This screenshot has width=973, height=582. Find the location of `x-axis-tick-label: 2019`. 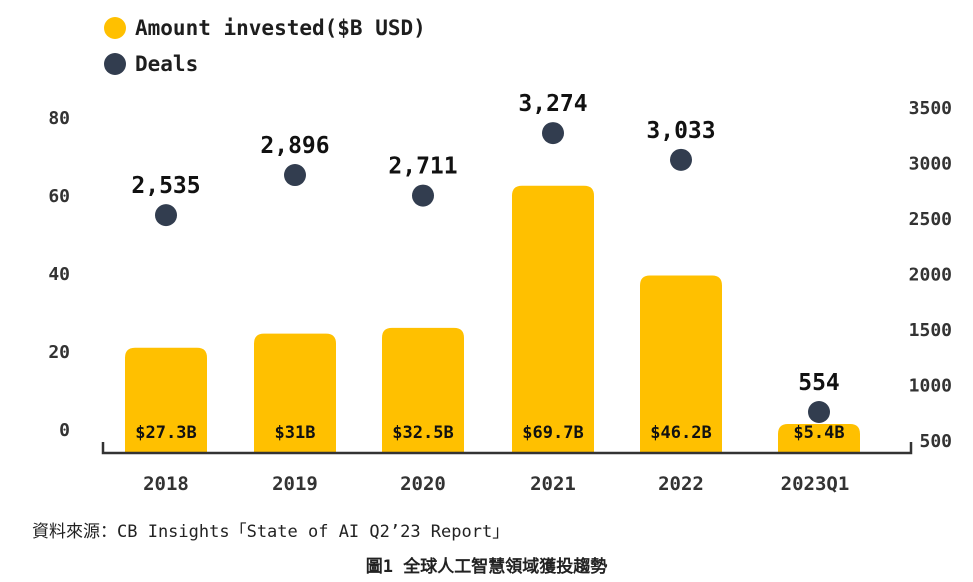

x-axis-tick-label: 2019 is located at coordinates (295, 484).